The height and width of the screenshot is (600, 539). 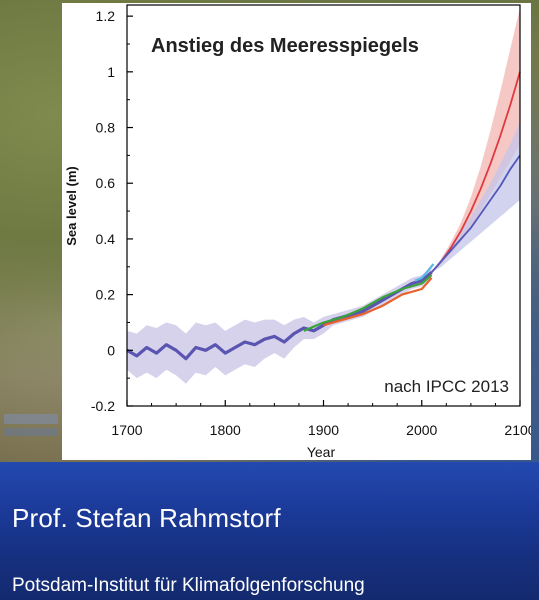 What do you see at coordinates (106, 128) in the screenshot?
I see `y-tick-label: 0.8` at bounding box center [106, 128].